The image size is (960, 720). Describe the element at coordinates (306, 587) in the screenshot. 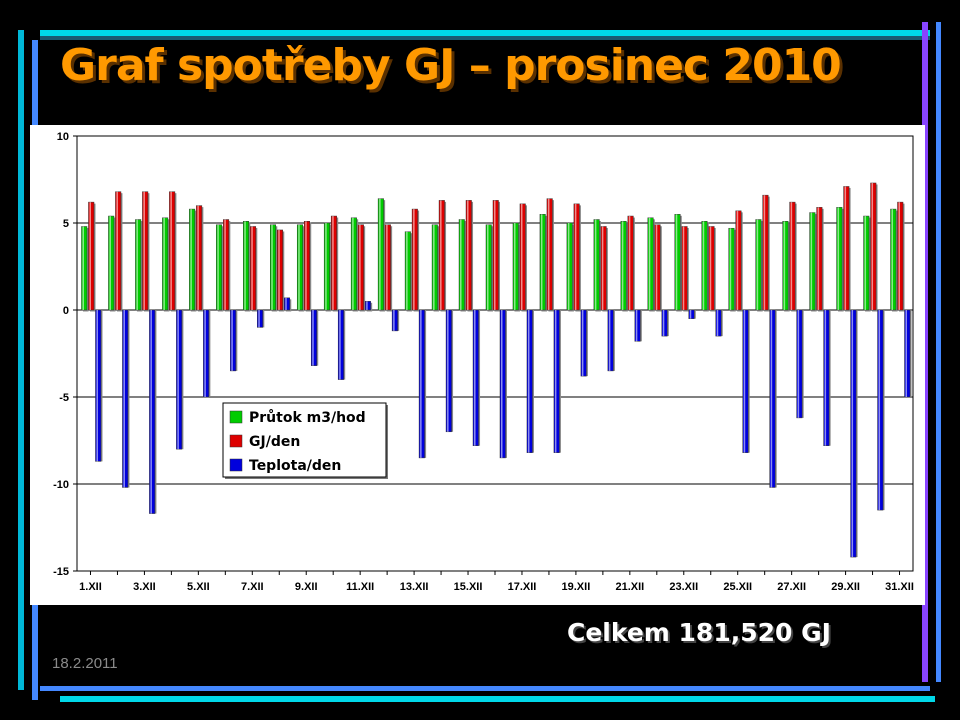

I see `x-tick-label: 9.XII` at that location.